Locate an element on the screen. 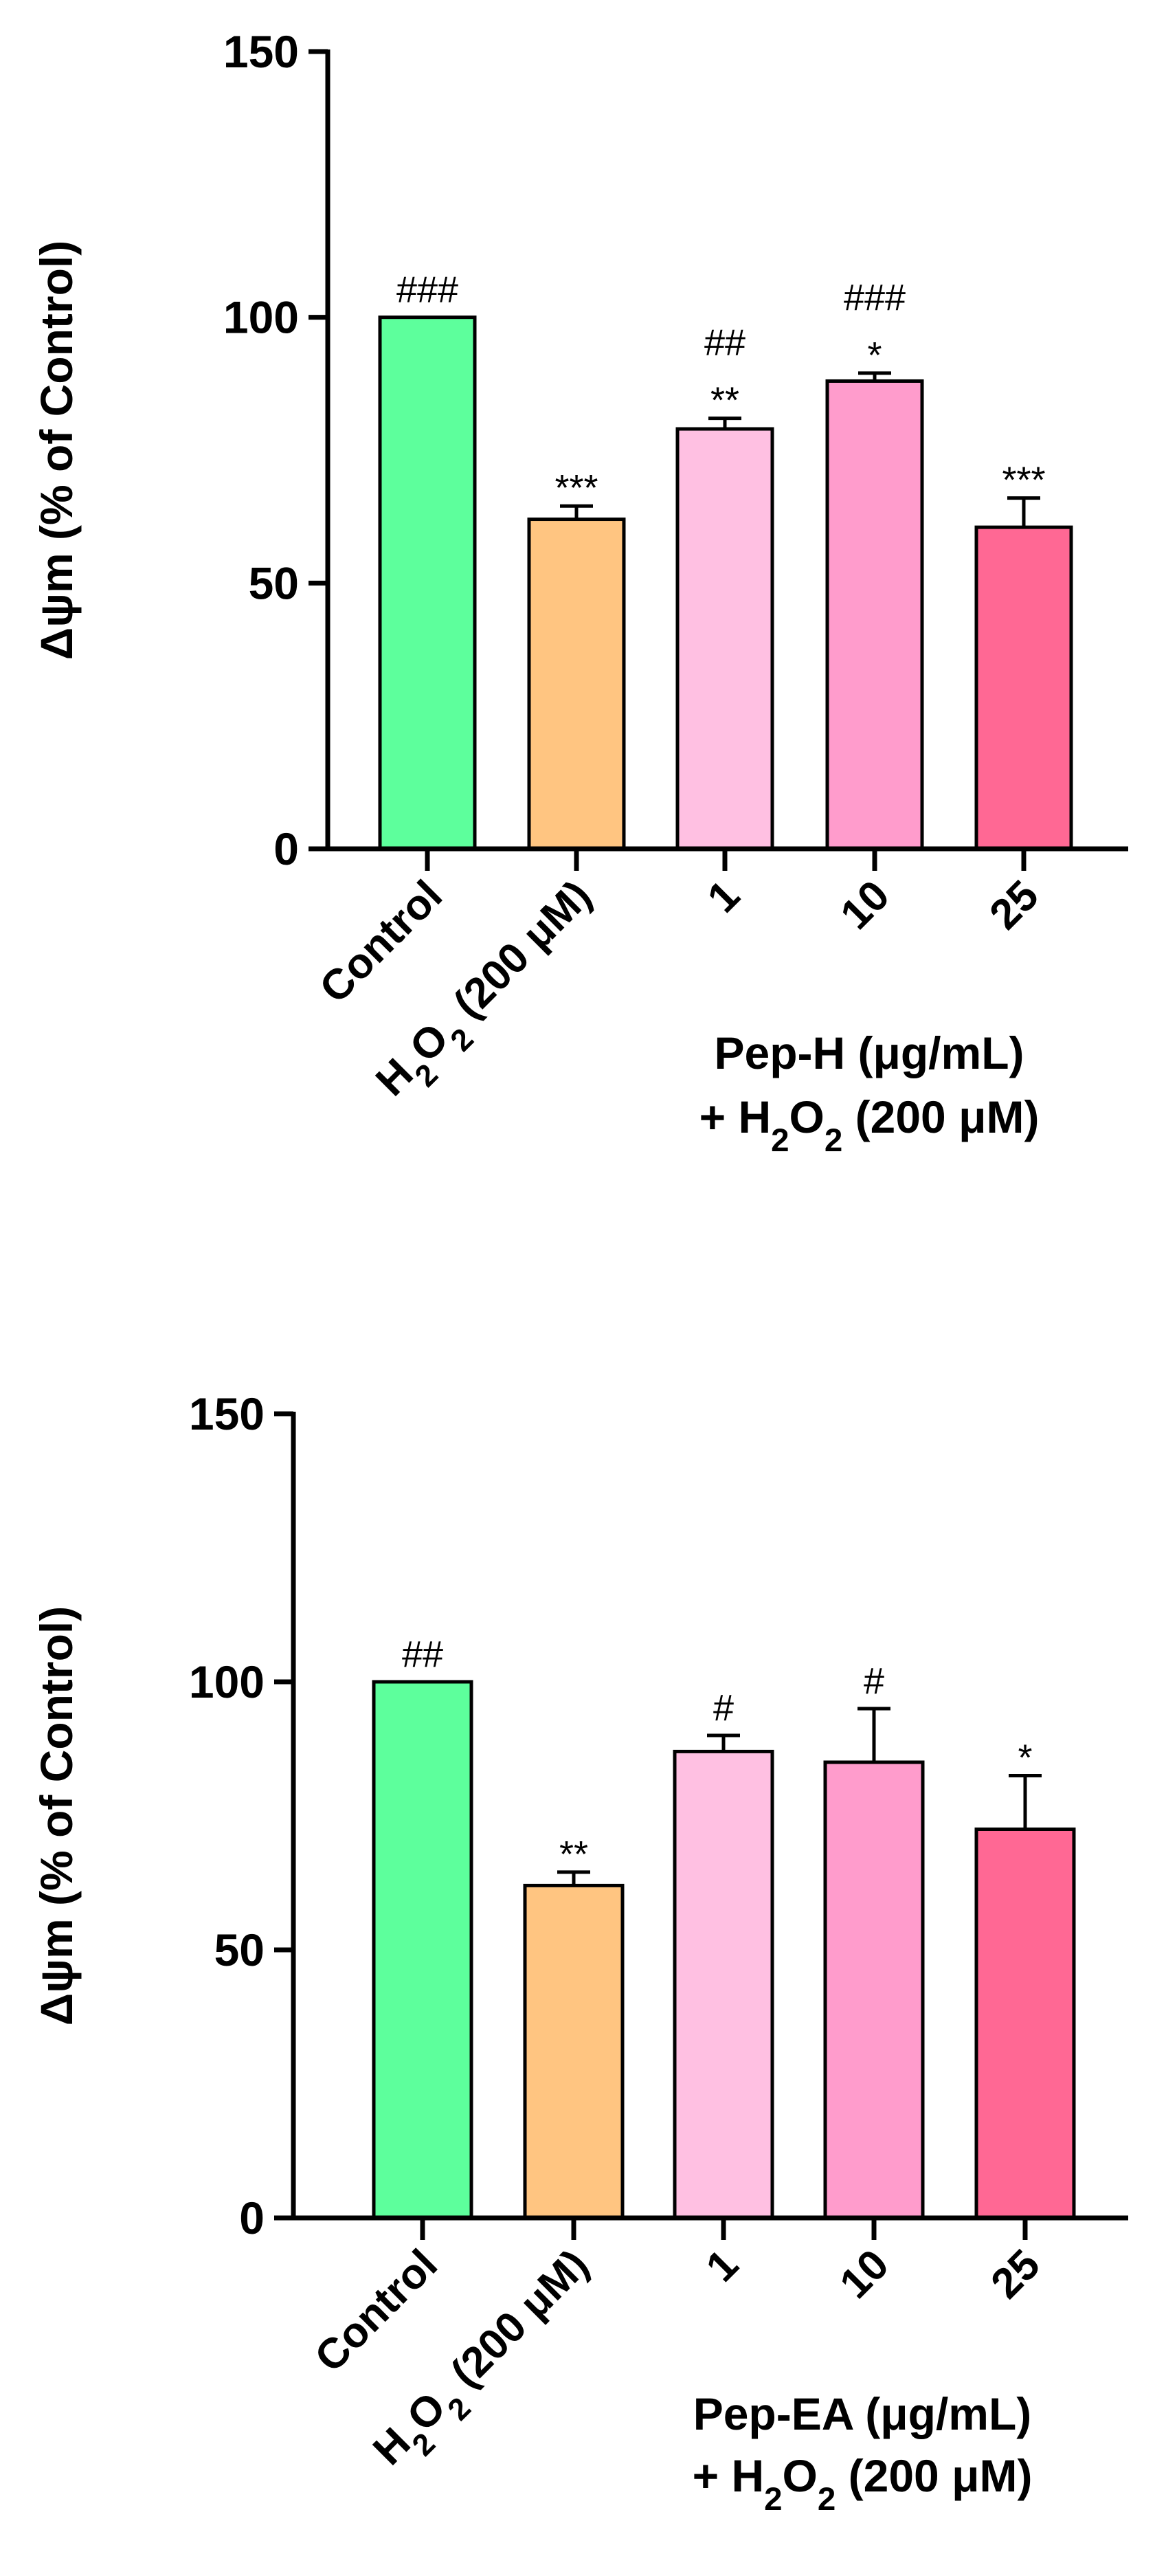  significance-star-2: *** is located at coordinates (576, 488).